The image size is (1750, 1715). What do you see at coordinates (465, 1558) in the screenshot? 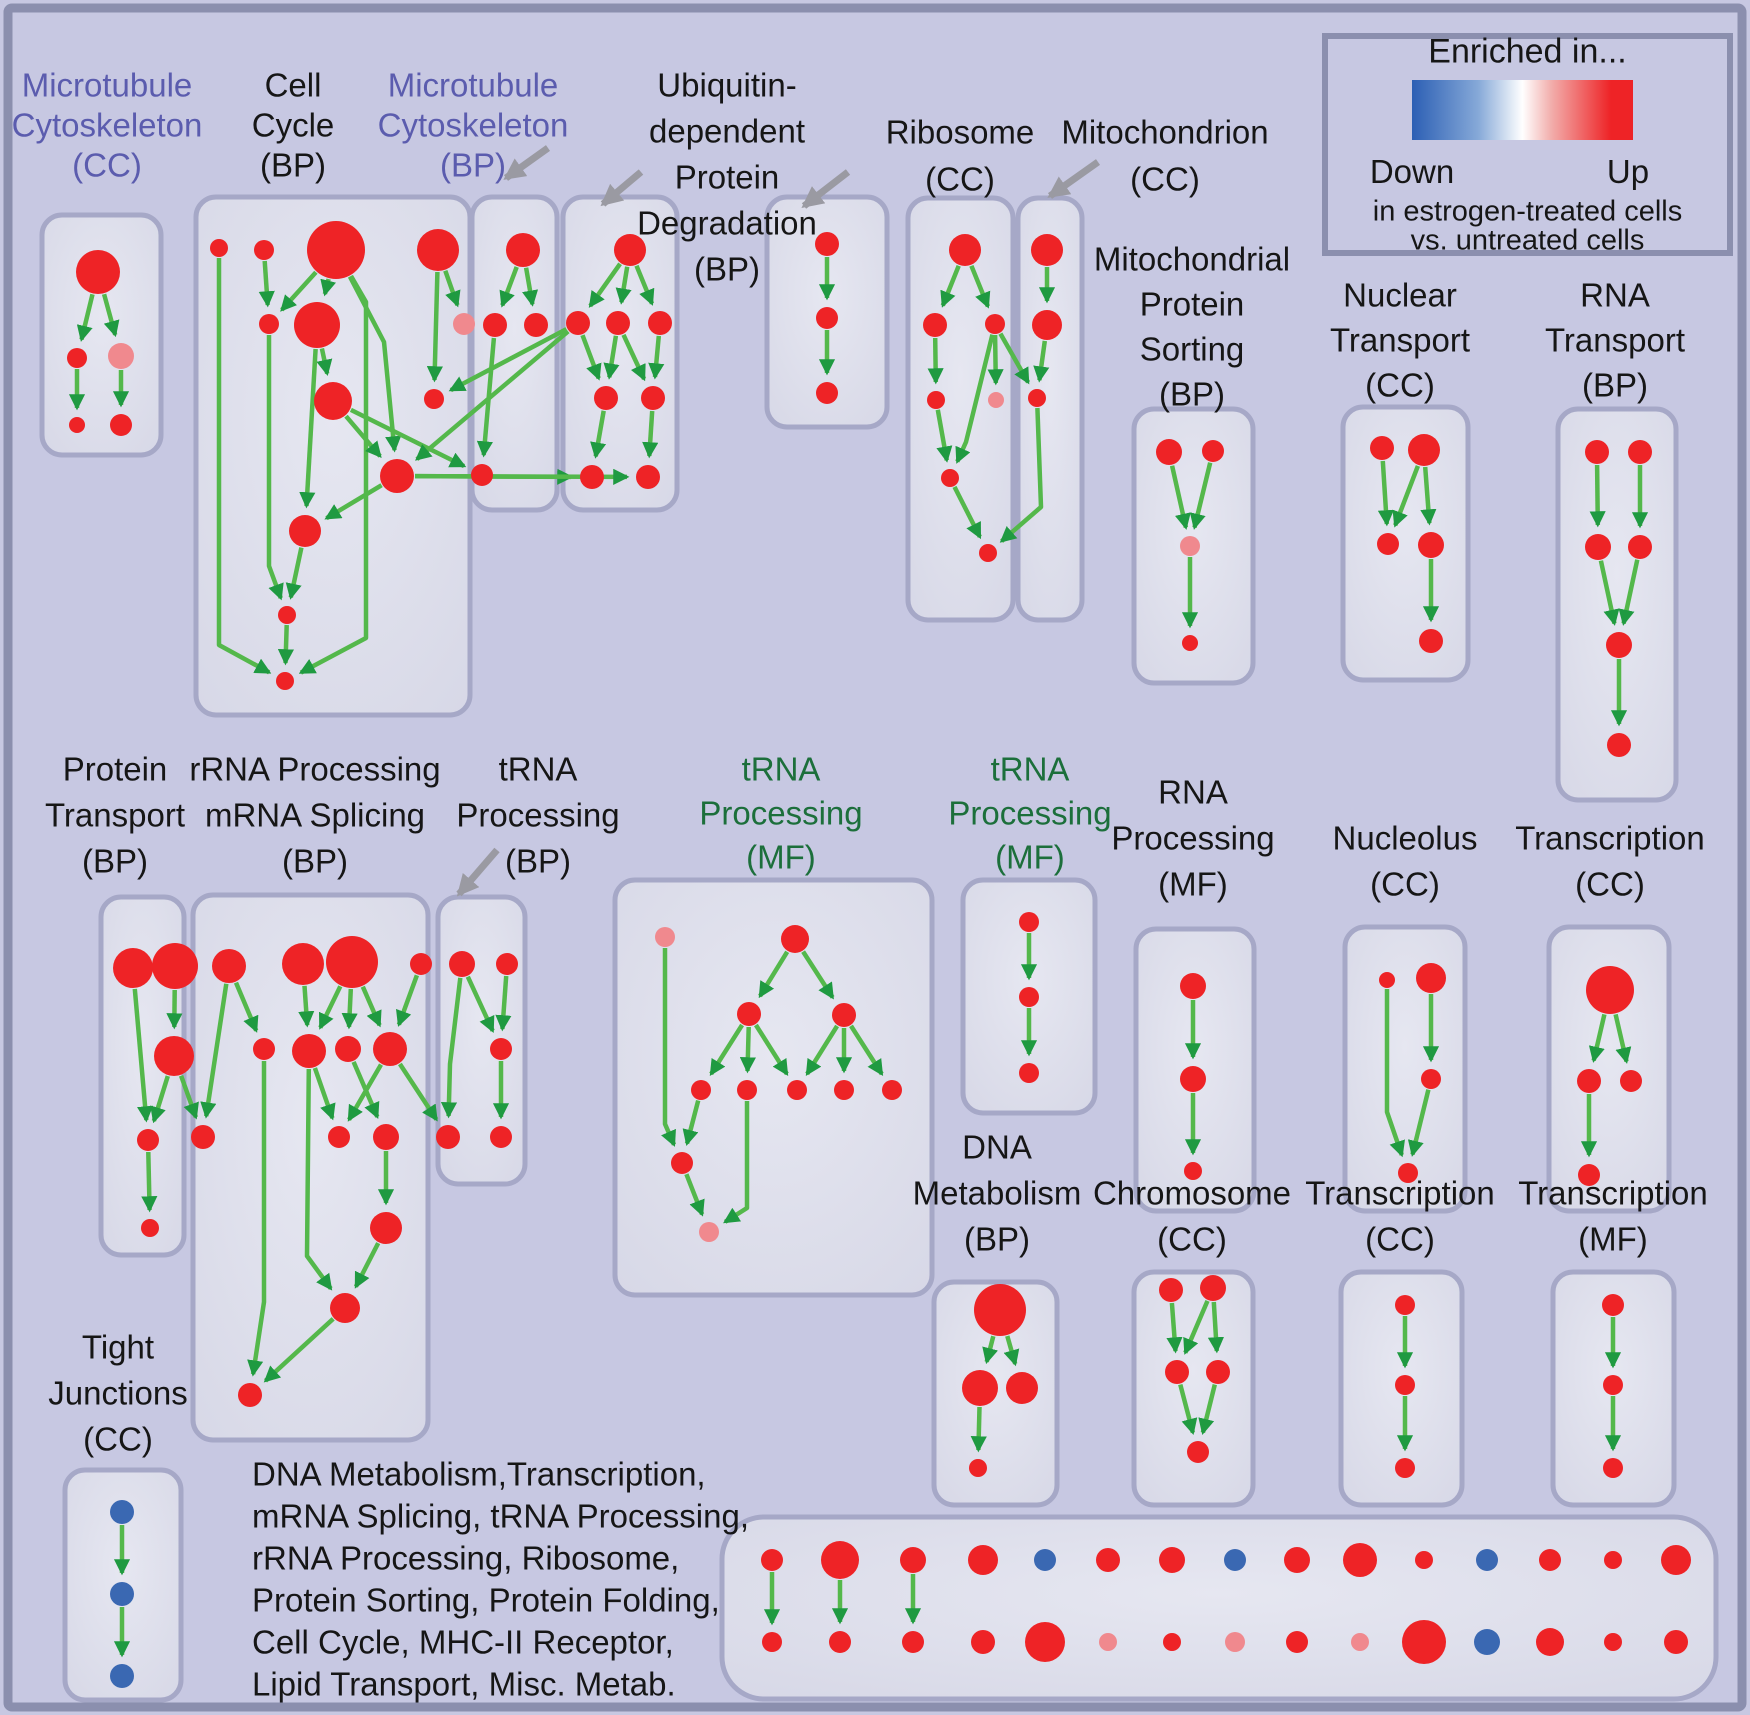
I see `label-line: rRNA Processing, Ribosome,` at bounding box center [465, 1558].